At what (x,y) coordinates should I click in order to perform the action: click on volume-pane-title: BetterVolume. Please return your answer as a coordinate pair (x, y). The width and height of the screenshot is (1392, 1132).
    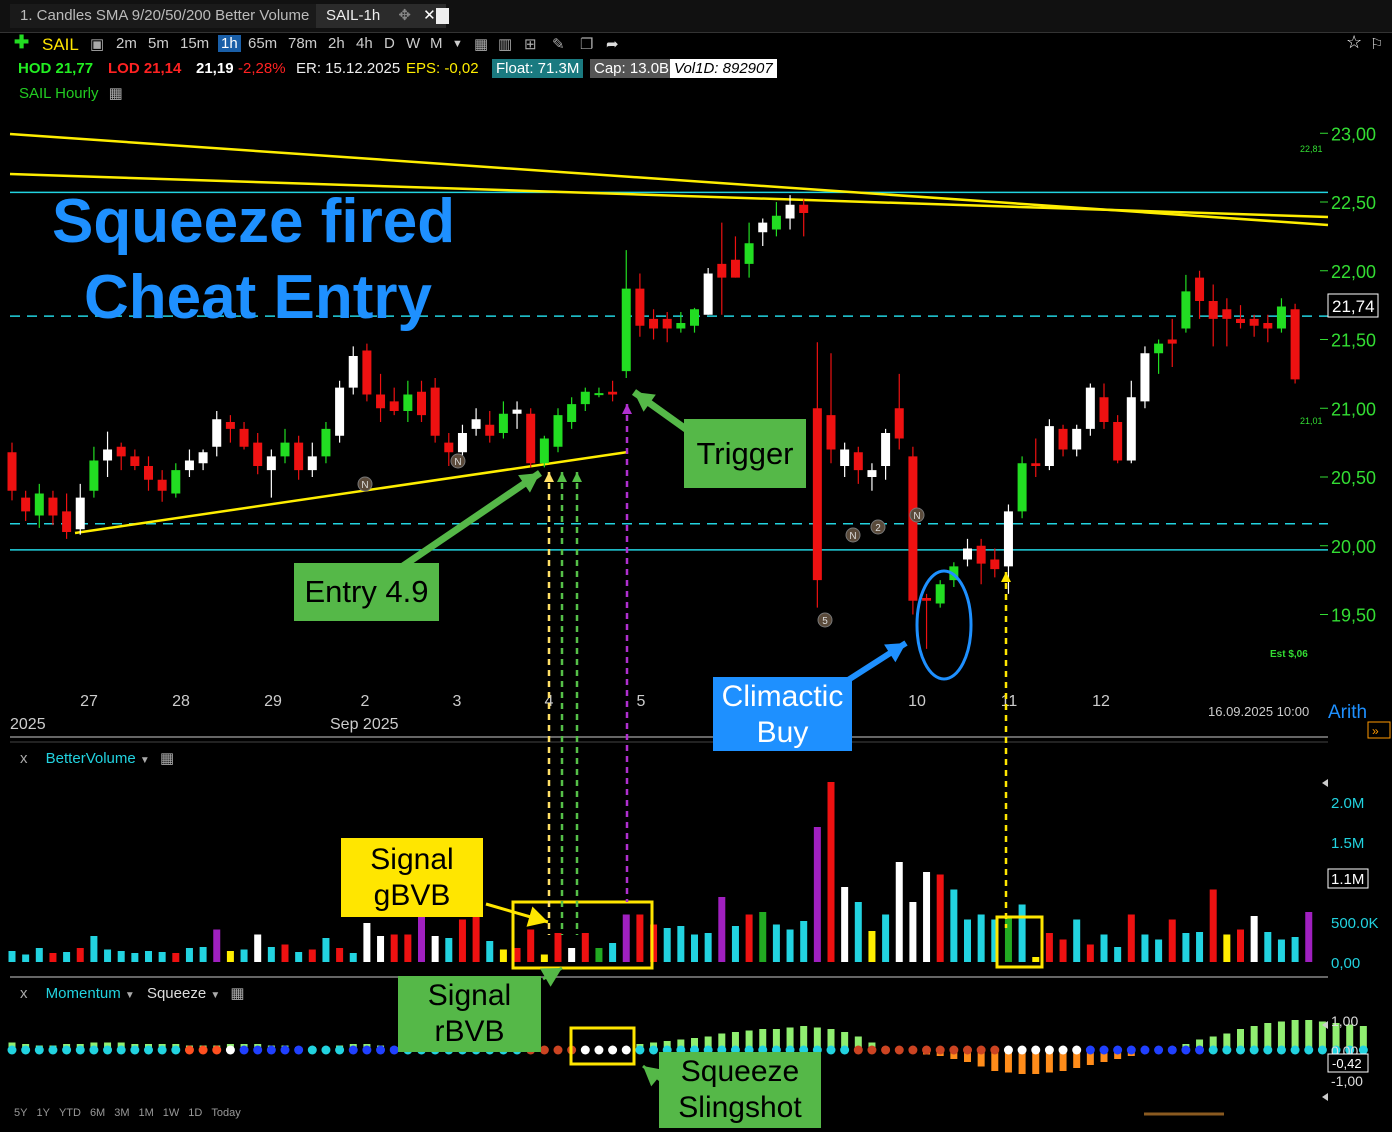
    Looking at the image, I should click on (90, 758).